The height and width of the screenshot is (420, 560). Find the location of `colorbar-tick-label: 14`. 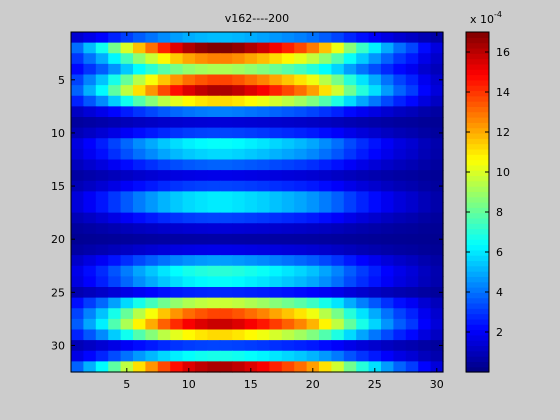

colorbar-tick-label: 14 is located at coordinates (503, 92).